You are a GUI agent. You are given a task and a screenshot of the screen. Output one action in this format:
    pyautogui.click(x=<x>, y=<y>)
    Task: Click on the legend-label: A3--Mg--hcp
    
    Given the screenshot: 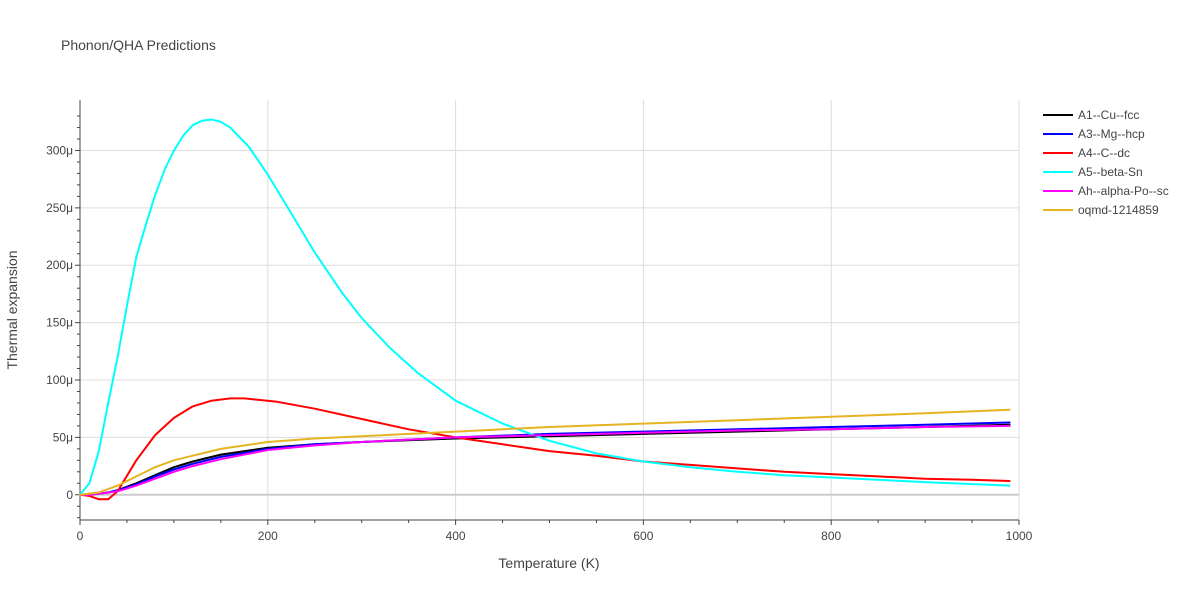 What is the action you would take?
    pyautogui.click(x=1111, y=134)
    